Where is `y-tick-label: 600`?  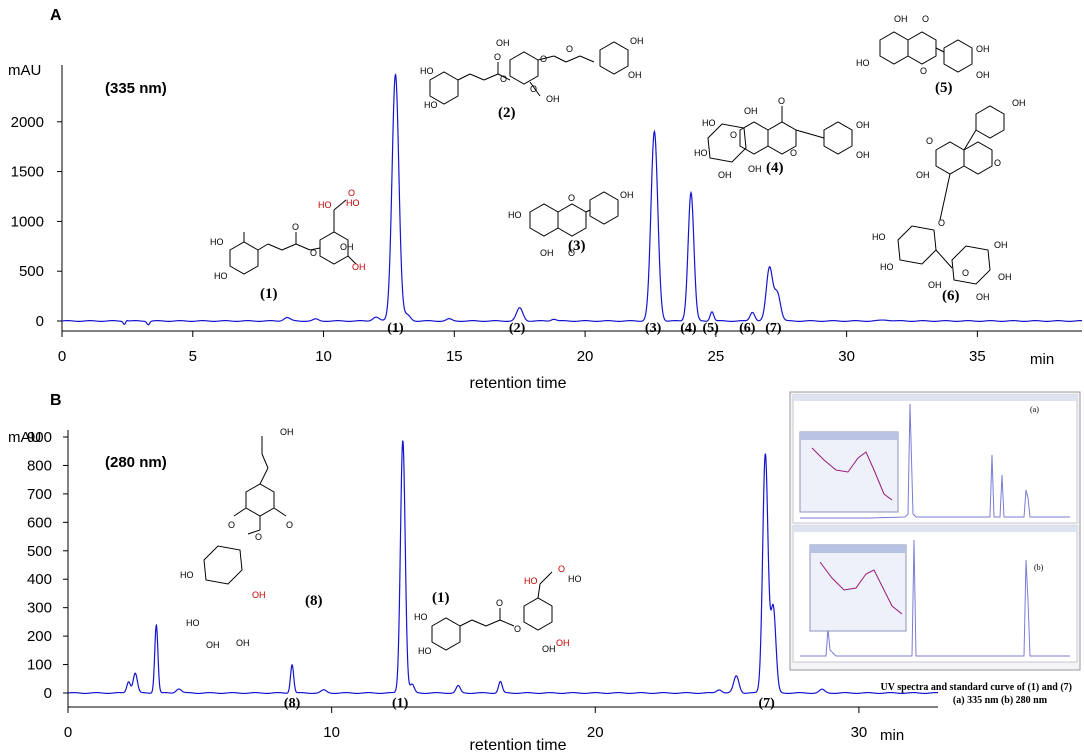
y-tick-label: 600 is located at coordinates (39, 522).